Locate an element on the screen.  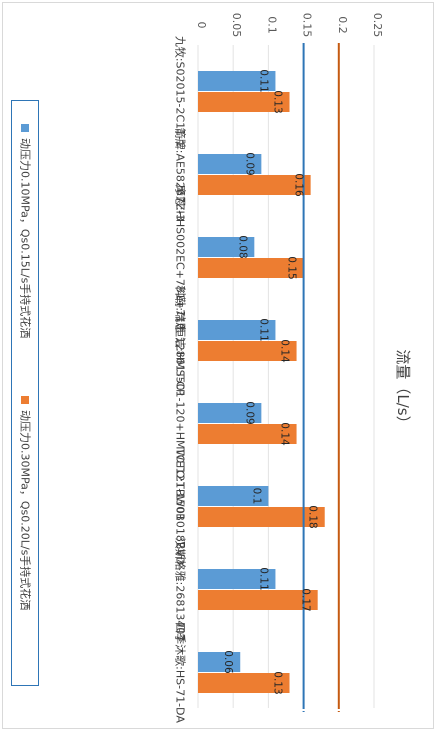
category-label: 四季沐歌:HS-71-DA is located at coordinates (181, 672).